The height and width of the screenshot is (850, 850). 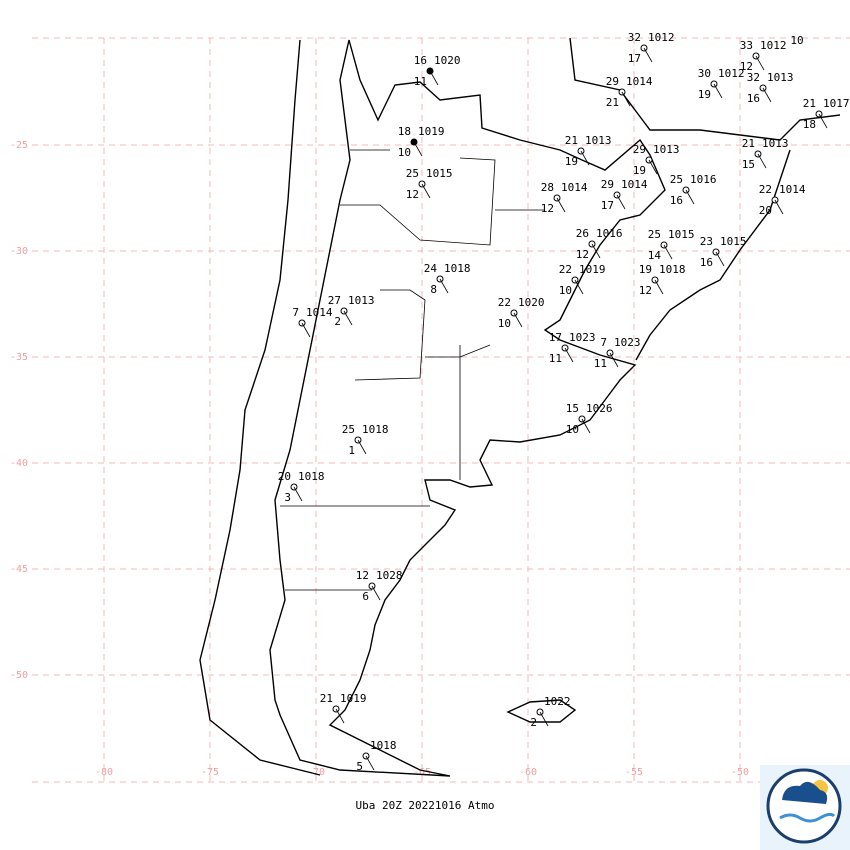 I want to click on station: 27 1013 2, so click(x=351, y=311).